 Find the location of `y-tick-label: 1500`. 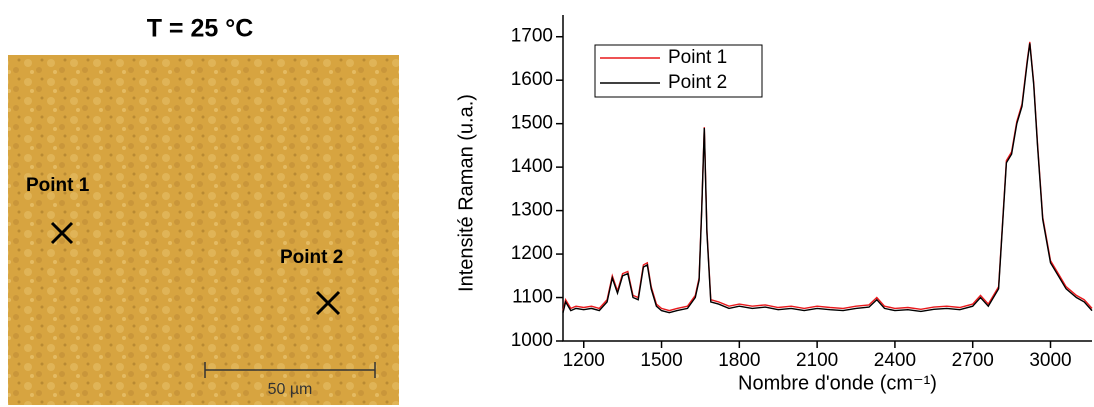

y-tick-label: 1500 is located at coordinates (532, 123).